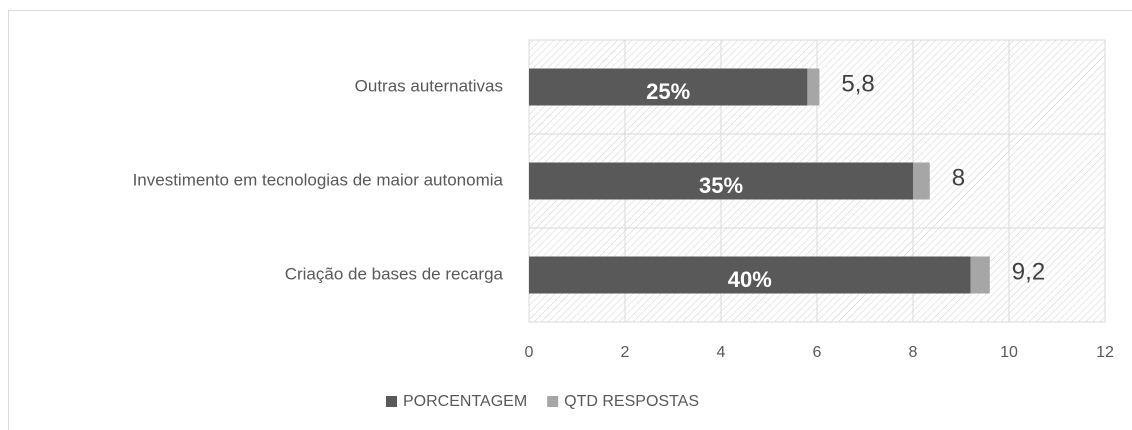  I want to click on x-tick-label: 8, so click(913, 352).